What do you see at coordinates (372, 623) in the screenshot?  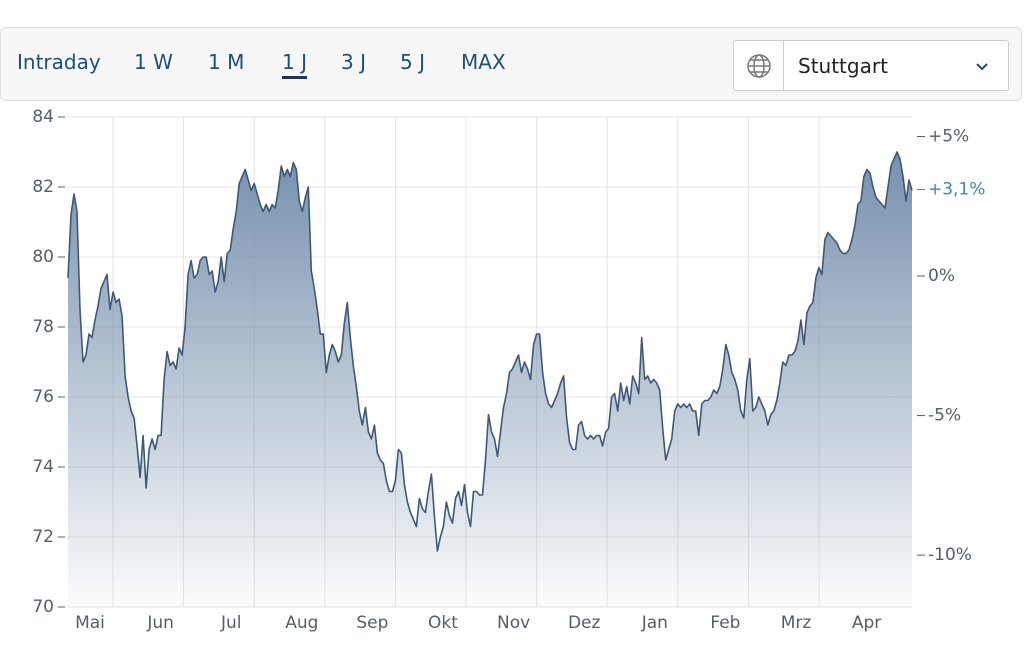 I see `x-tick-label: Sep` at bounding box center [372, 623].